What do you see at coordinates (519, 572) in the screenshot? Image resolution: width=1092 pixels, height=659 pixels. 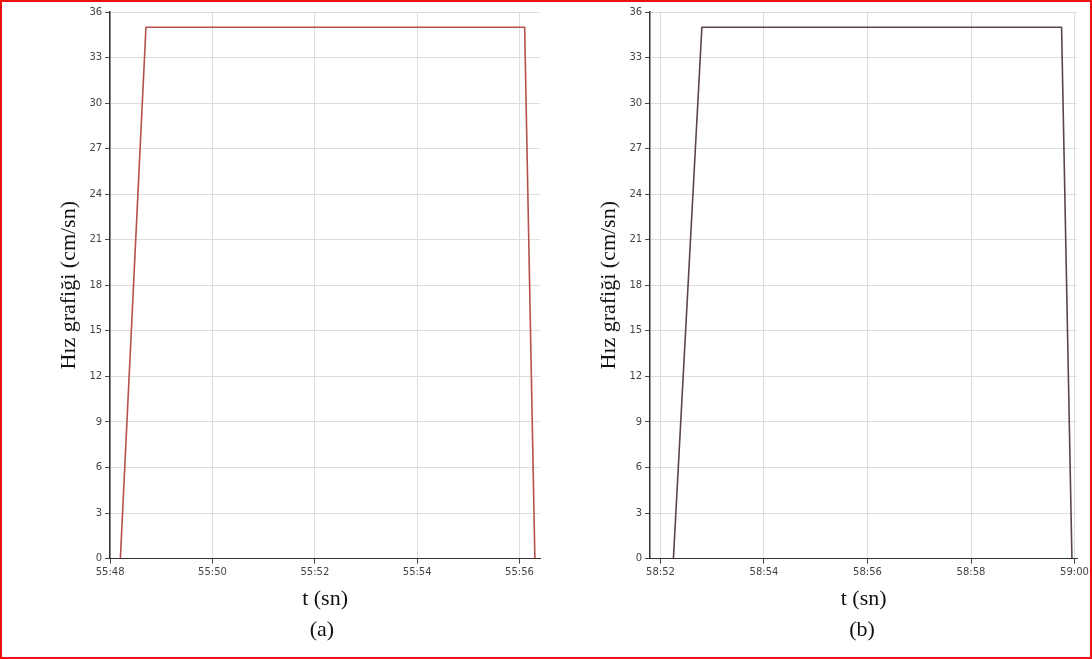 I see `x-tick-label: 55:56` at bounding box center [519, 572].